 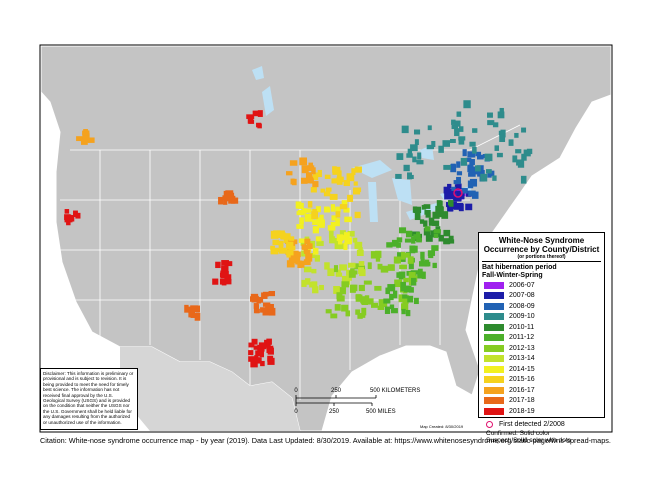 What do you see at coordinates (522, 359) in the screenshot?
I see `legend-label: 2013-14` at bounding box center [522, 359].